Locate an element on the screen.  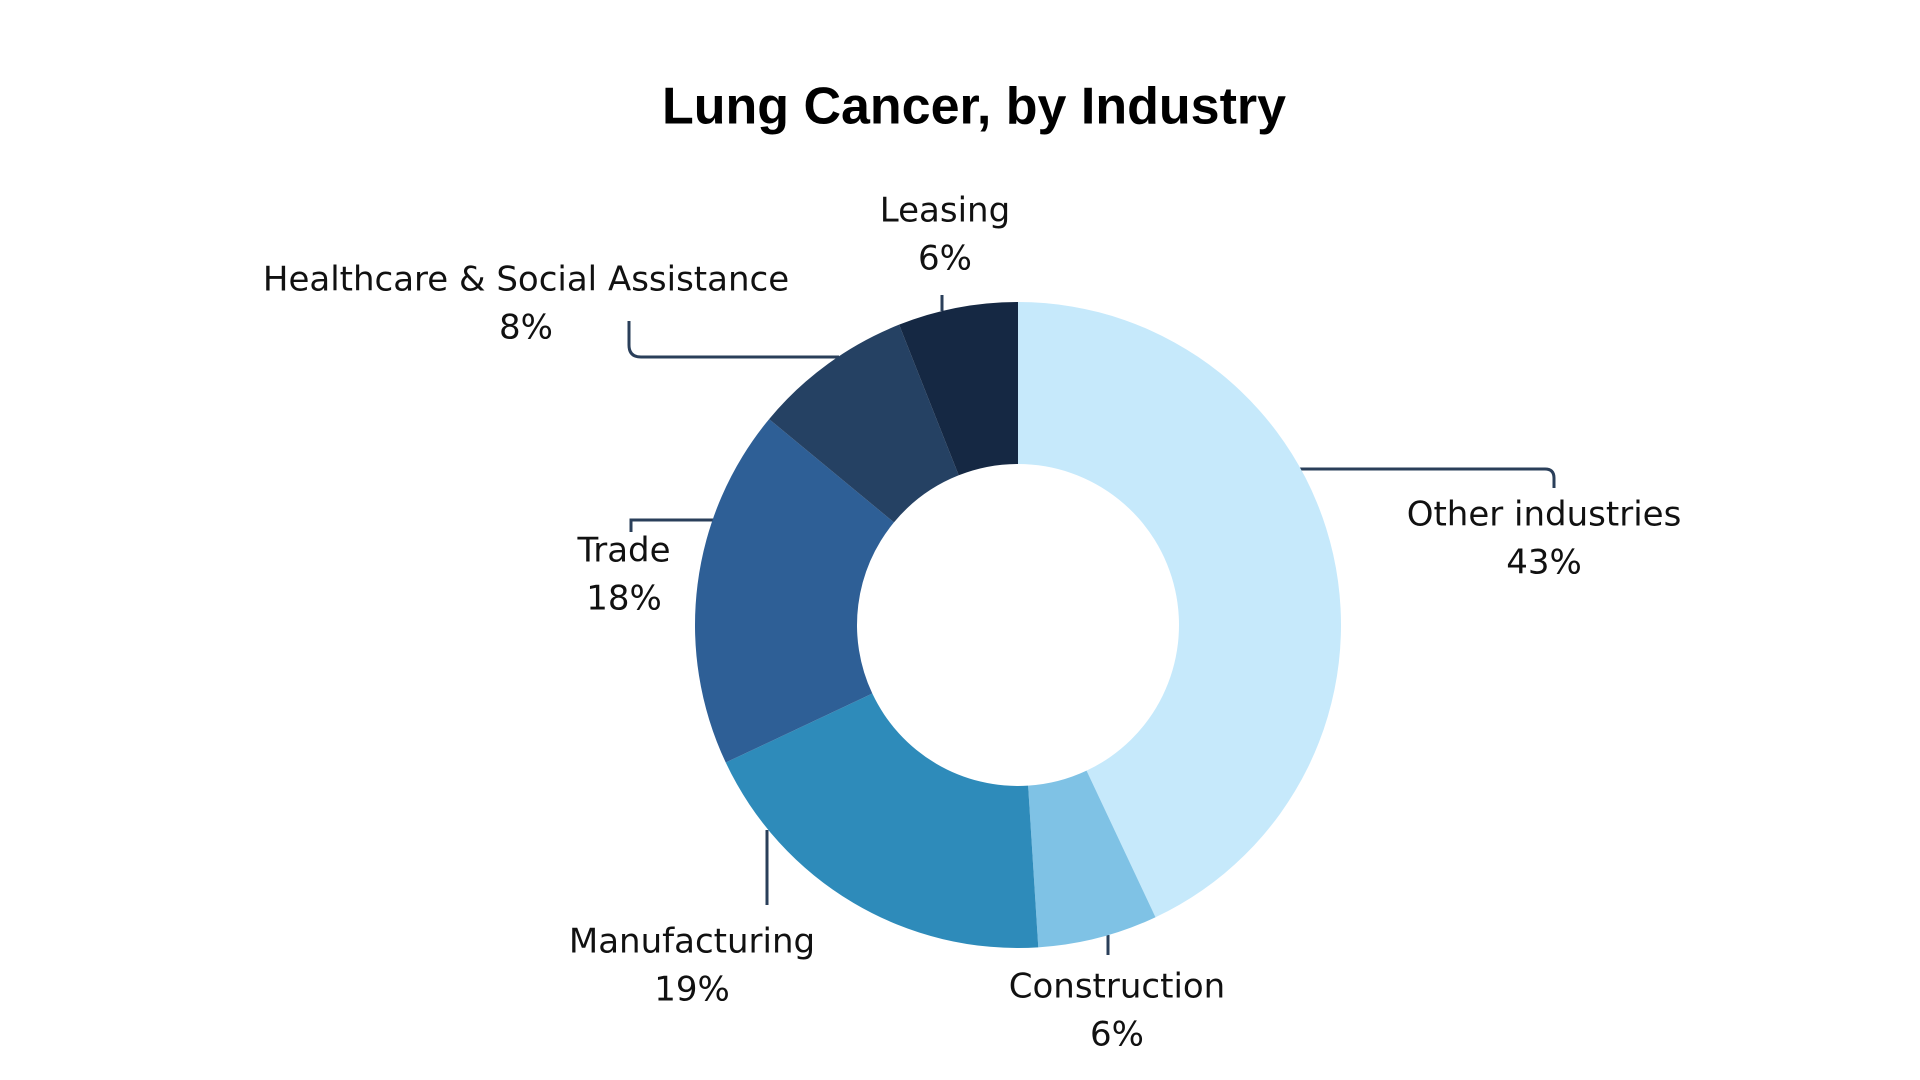
slice-value-label: 8% is located at coordinates (526, 328).